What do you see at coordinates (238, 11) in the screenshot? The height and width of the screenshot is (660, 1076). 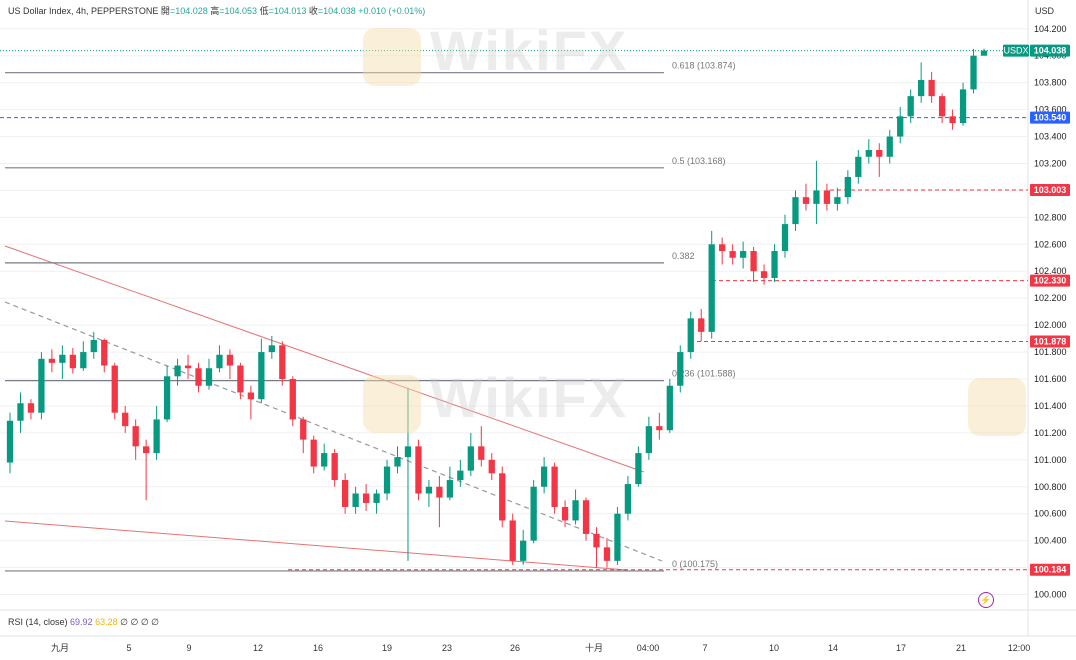 I see `high-value: =104.053` at bounding box center [238, 11].